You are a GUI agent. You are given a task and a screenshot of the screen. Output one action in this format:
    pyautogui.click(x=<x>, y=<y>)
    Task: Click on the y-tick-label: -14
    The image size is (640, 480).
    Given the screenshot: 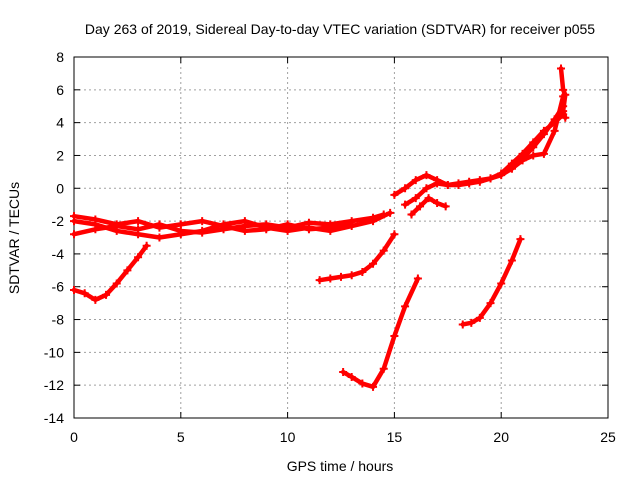 What is the action you would take?
    pyautogui.click(x=54, y=418)
    